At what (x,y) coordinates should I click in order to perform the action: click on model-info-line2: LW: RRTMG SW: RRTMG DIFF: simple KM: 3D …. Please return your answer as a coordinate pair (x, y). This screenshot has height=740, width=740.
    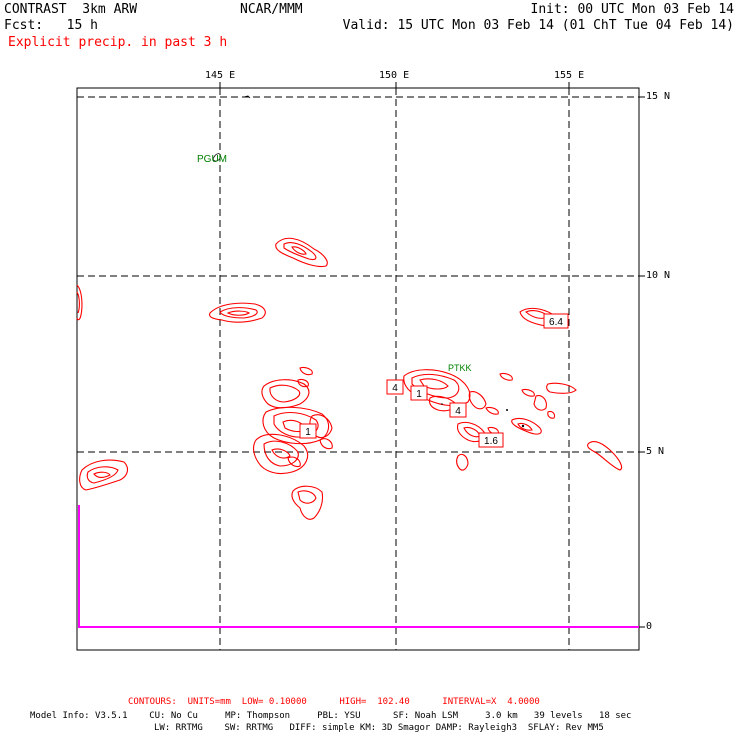
    Looking at the image, I should click on (379, 728).